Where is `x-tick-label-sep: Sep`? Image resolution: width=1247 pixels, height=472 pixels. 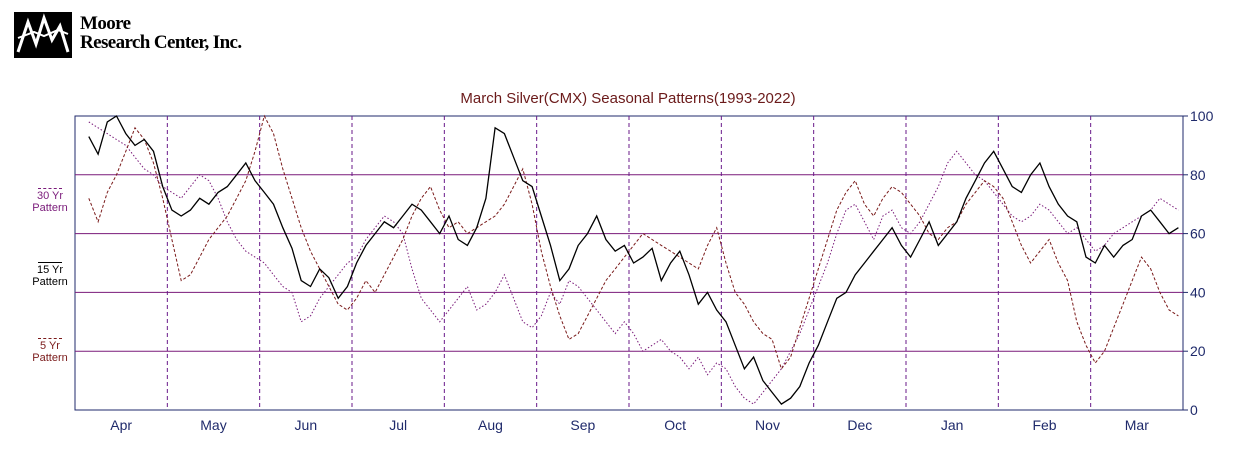 x-tick-label-sep: Sep is located at coordinates (582, 425).